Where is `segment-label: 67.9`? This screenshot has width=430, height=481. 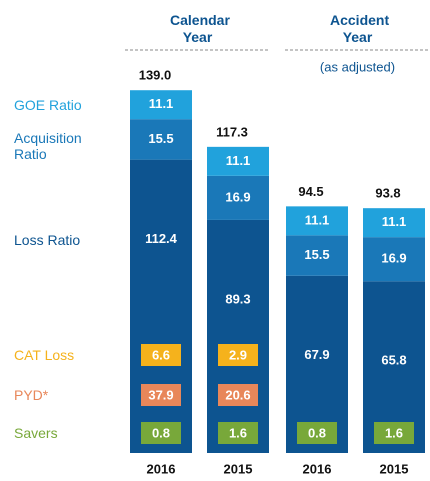 segment-label: 67.9 is located at coordinates (316, 354).